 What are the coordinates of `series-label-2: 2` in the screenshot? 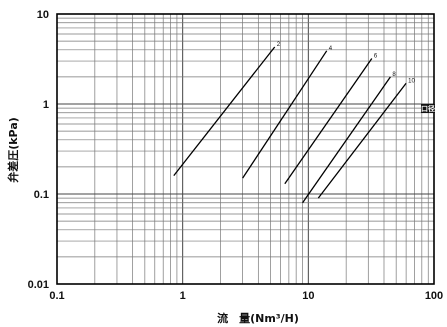 It's located at (279, 45).